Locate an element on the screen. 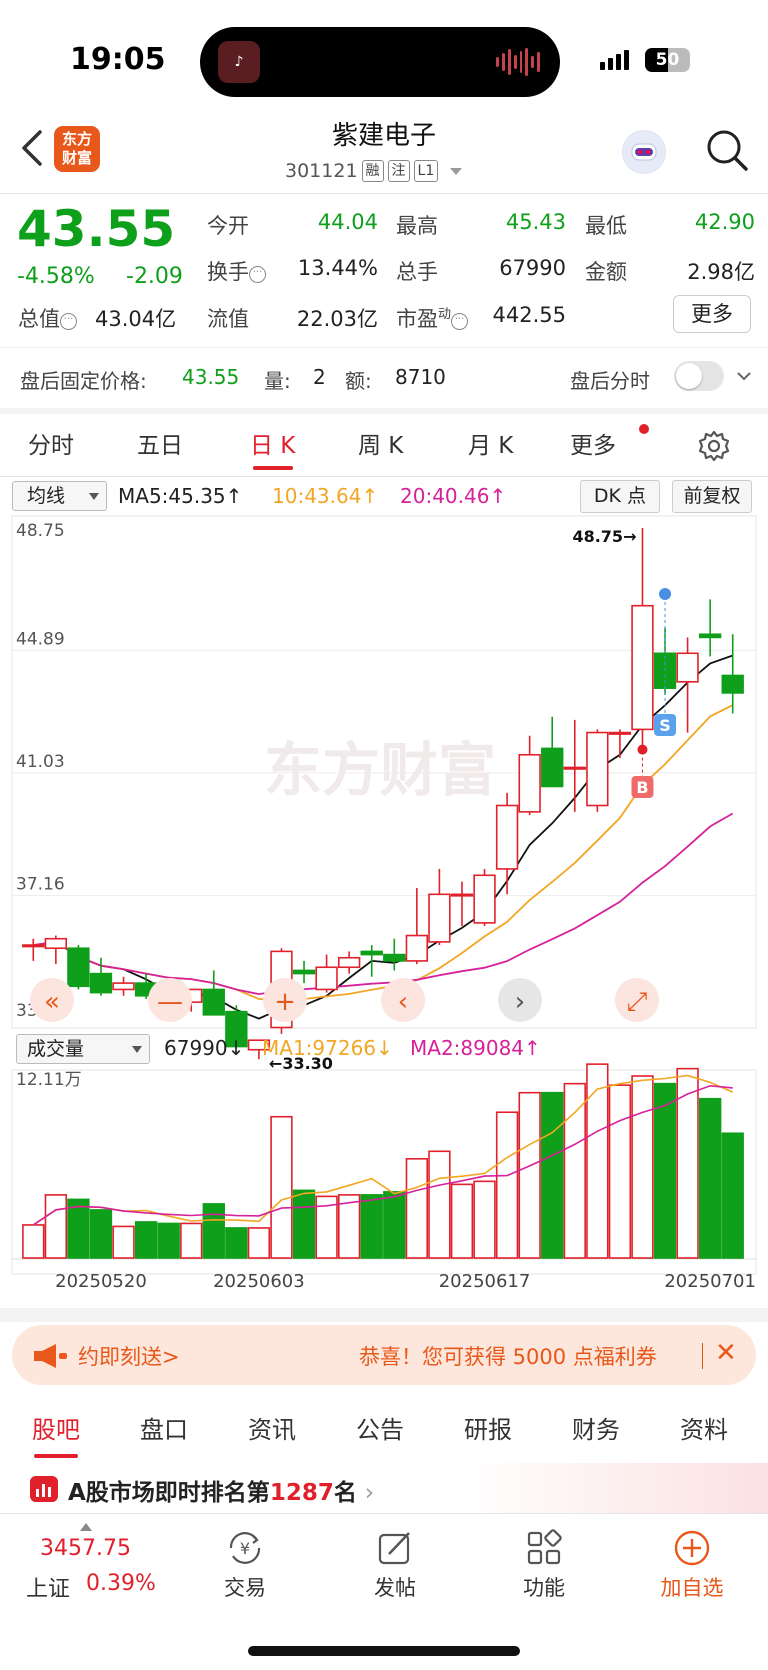 The height and width of the screenshot is (1670, 768). pan-far-left-icon is located at coordinates (52, 1000).